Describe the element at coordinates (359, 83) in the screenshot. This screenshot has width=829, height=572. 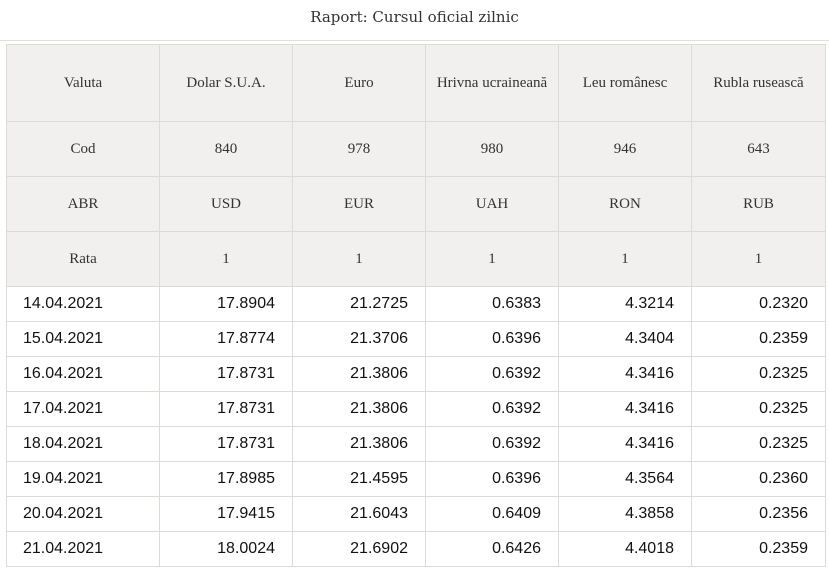
I see `header-currency-name: Euro` at that location.